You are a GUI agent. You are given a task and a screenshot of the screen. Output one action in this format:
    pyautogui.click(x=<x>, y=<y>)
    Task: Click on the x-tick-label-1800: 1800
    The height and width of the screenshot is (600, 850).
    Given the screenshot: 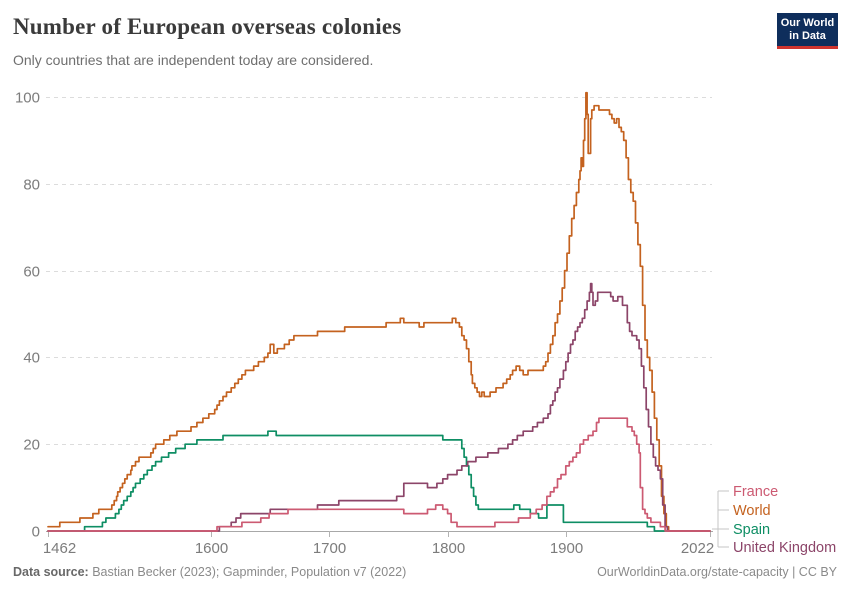 What is the action you would take?
    pyautogui.click(x=448, y=548)
    